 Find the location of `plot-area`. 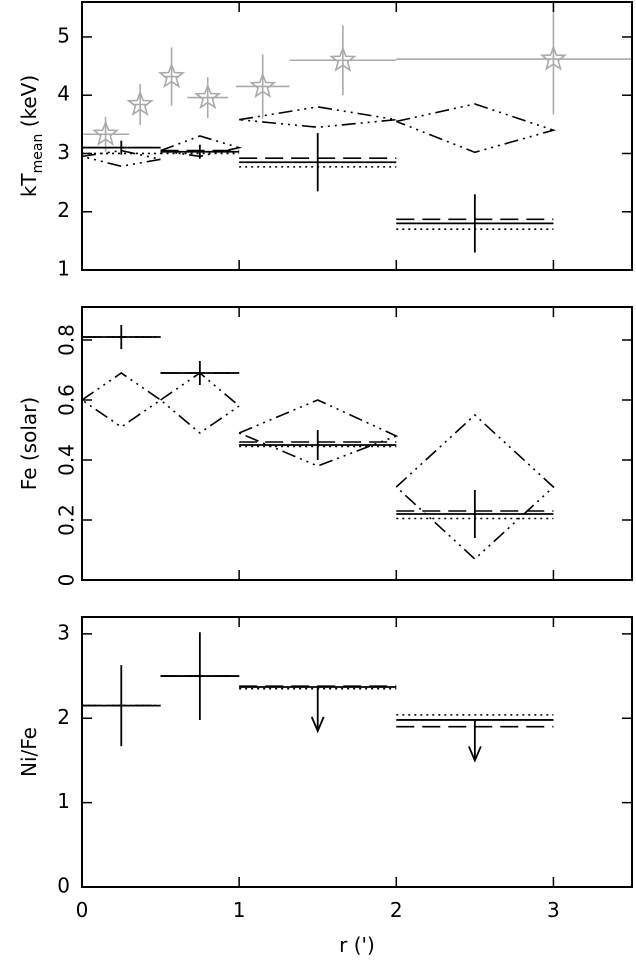

plot-area is located at coordinates (318, 697).